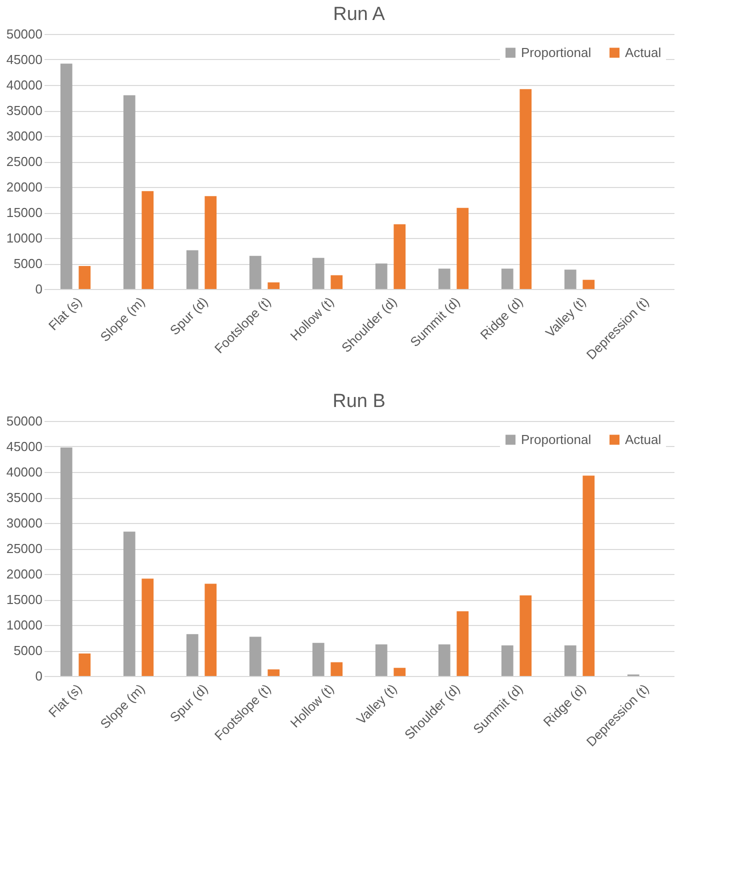  What do you see at coordinates (359, 401) in the screenshot?
I see `chart-title: Run B` at bounding box center [359, 401].